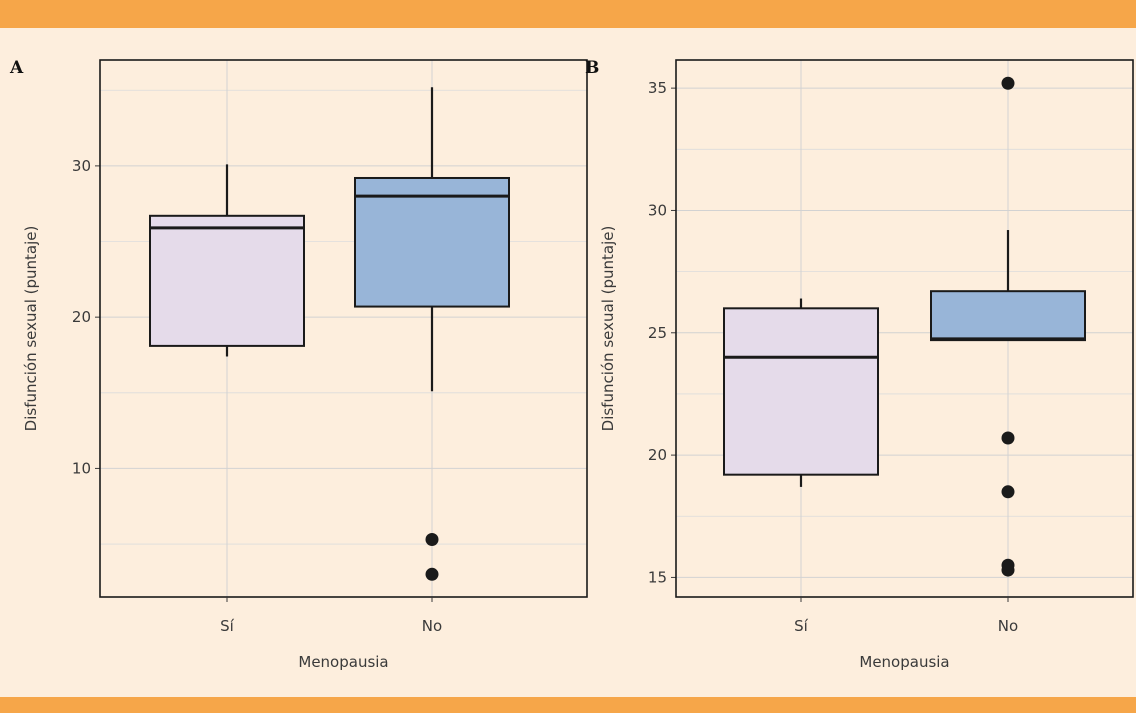 The image size is (1136, 713). What do you see at coordinates (657, 88) in the screenshot?
I see `y-tick-label: 35` at bounding box center [657, 88].